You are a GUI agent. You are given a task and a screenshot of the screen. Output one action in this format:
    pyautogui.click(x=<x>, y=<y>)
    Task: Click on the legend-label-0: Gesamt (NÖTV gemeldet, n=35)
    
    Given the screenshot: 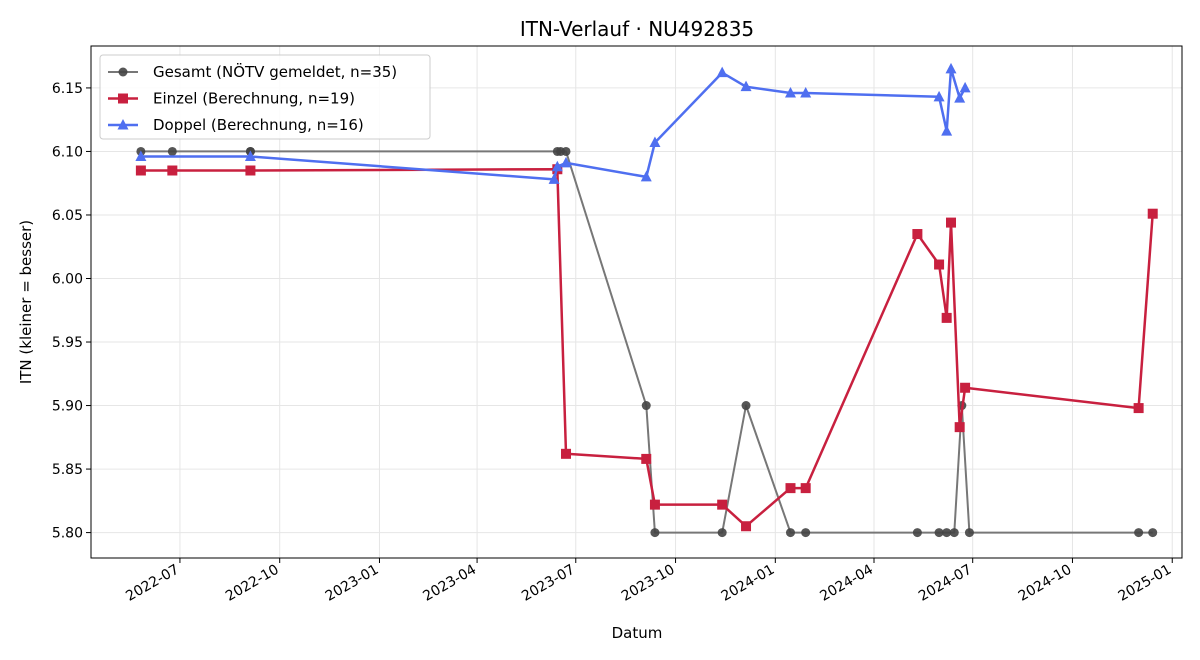 What is the action you would take?
    pyautogui.click(x=275, y=71)
    